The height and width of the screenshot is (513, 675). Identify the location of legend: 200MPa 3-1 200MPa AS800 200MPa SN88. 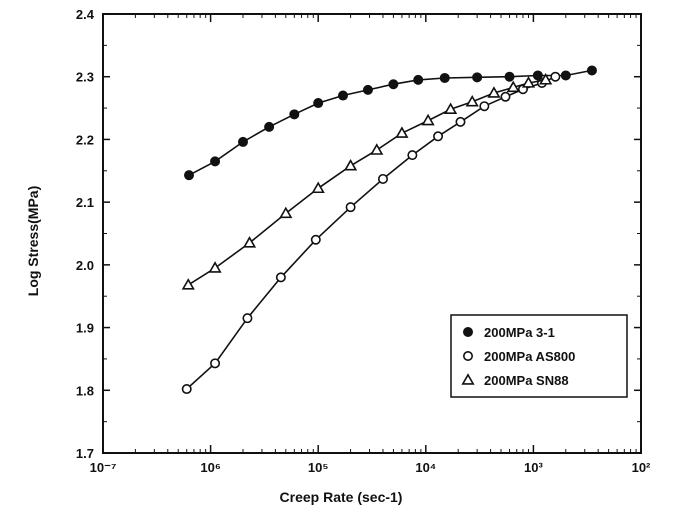
(539, 356).